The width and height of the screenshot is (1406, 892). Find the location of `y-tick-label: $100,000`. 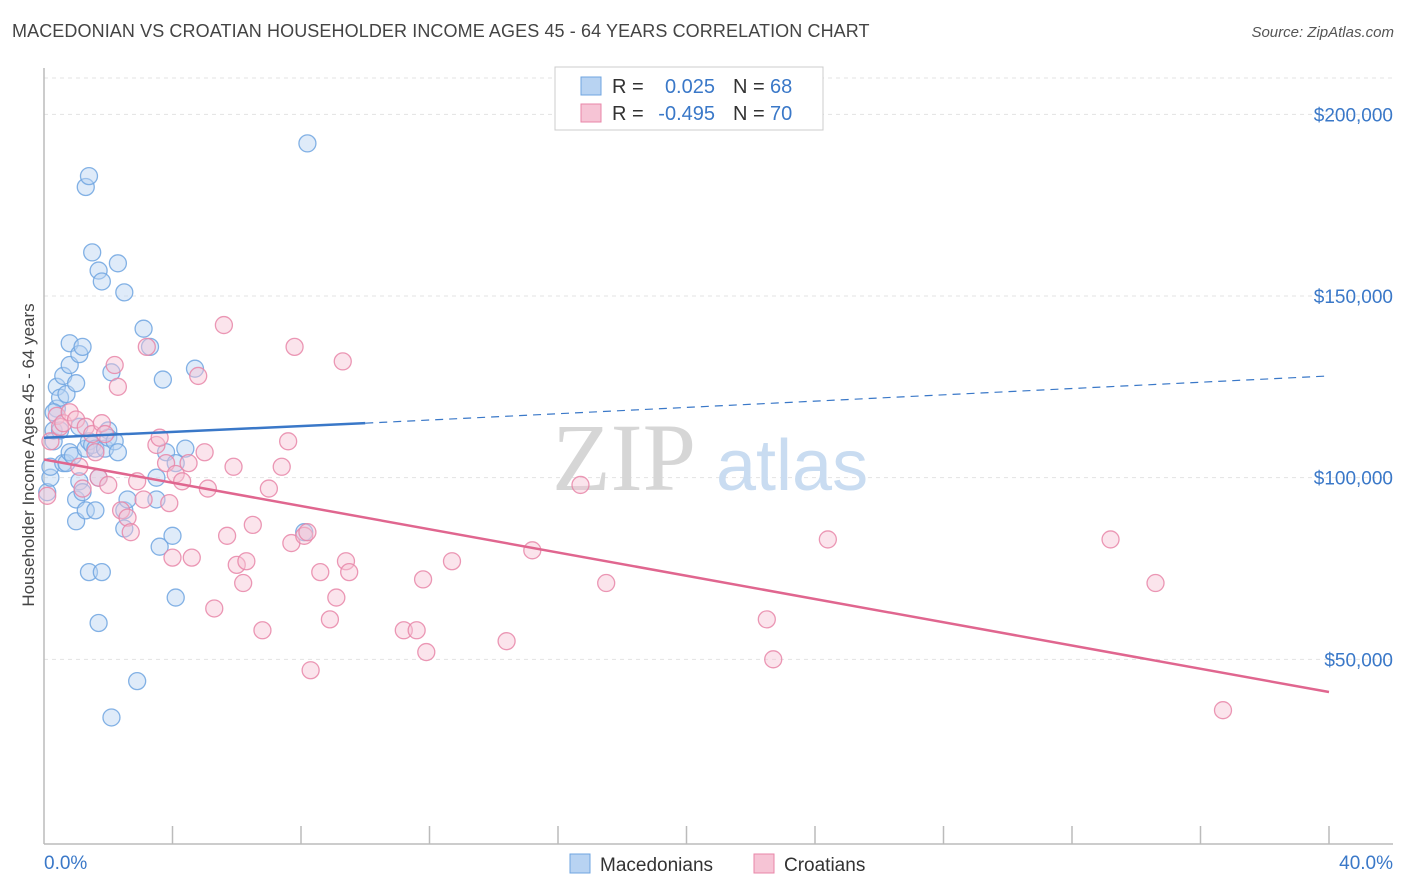

y-tick-label: $100,000 is located at coordinates (1353, 479).